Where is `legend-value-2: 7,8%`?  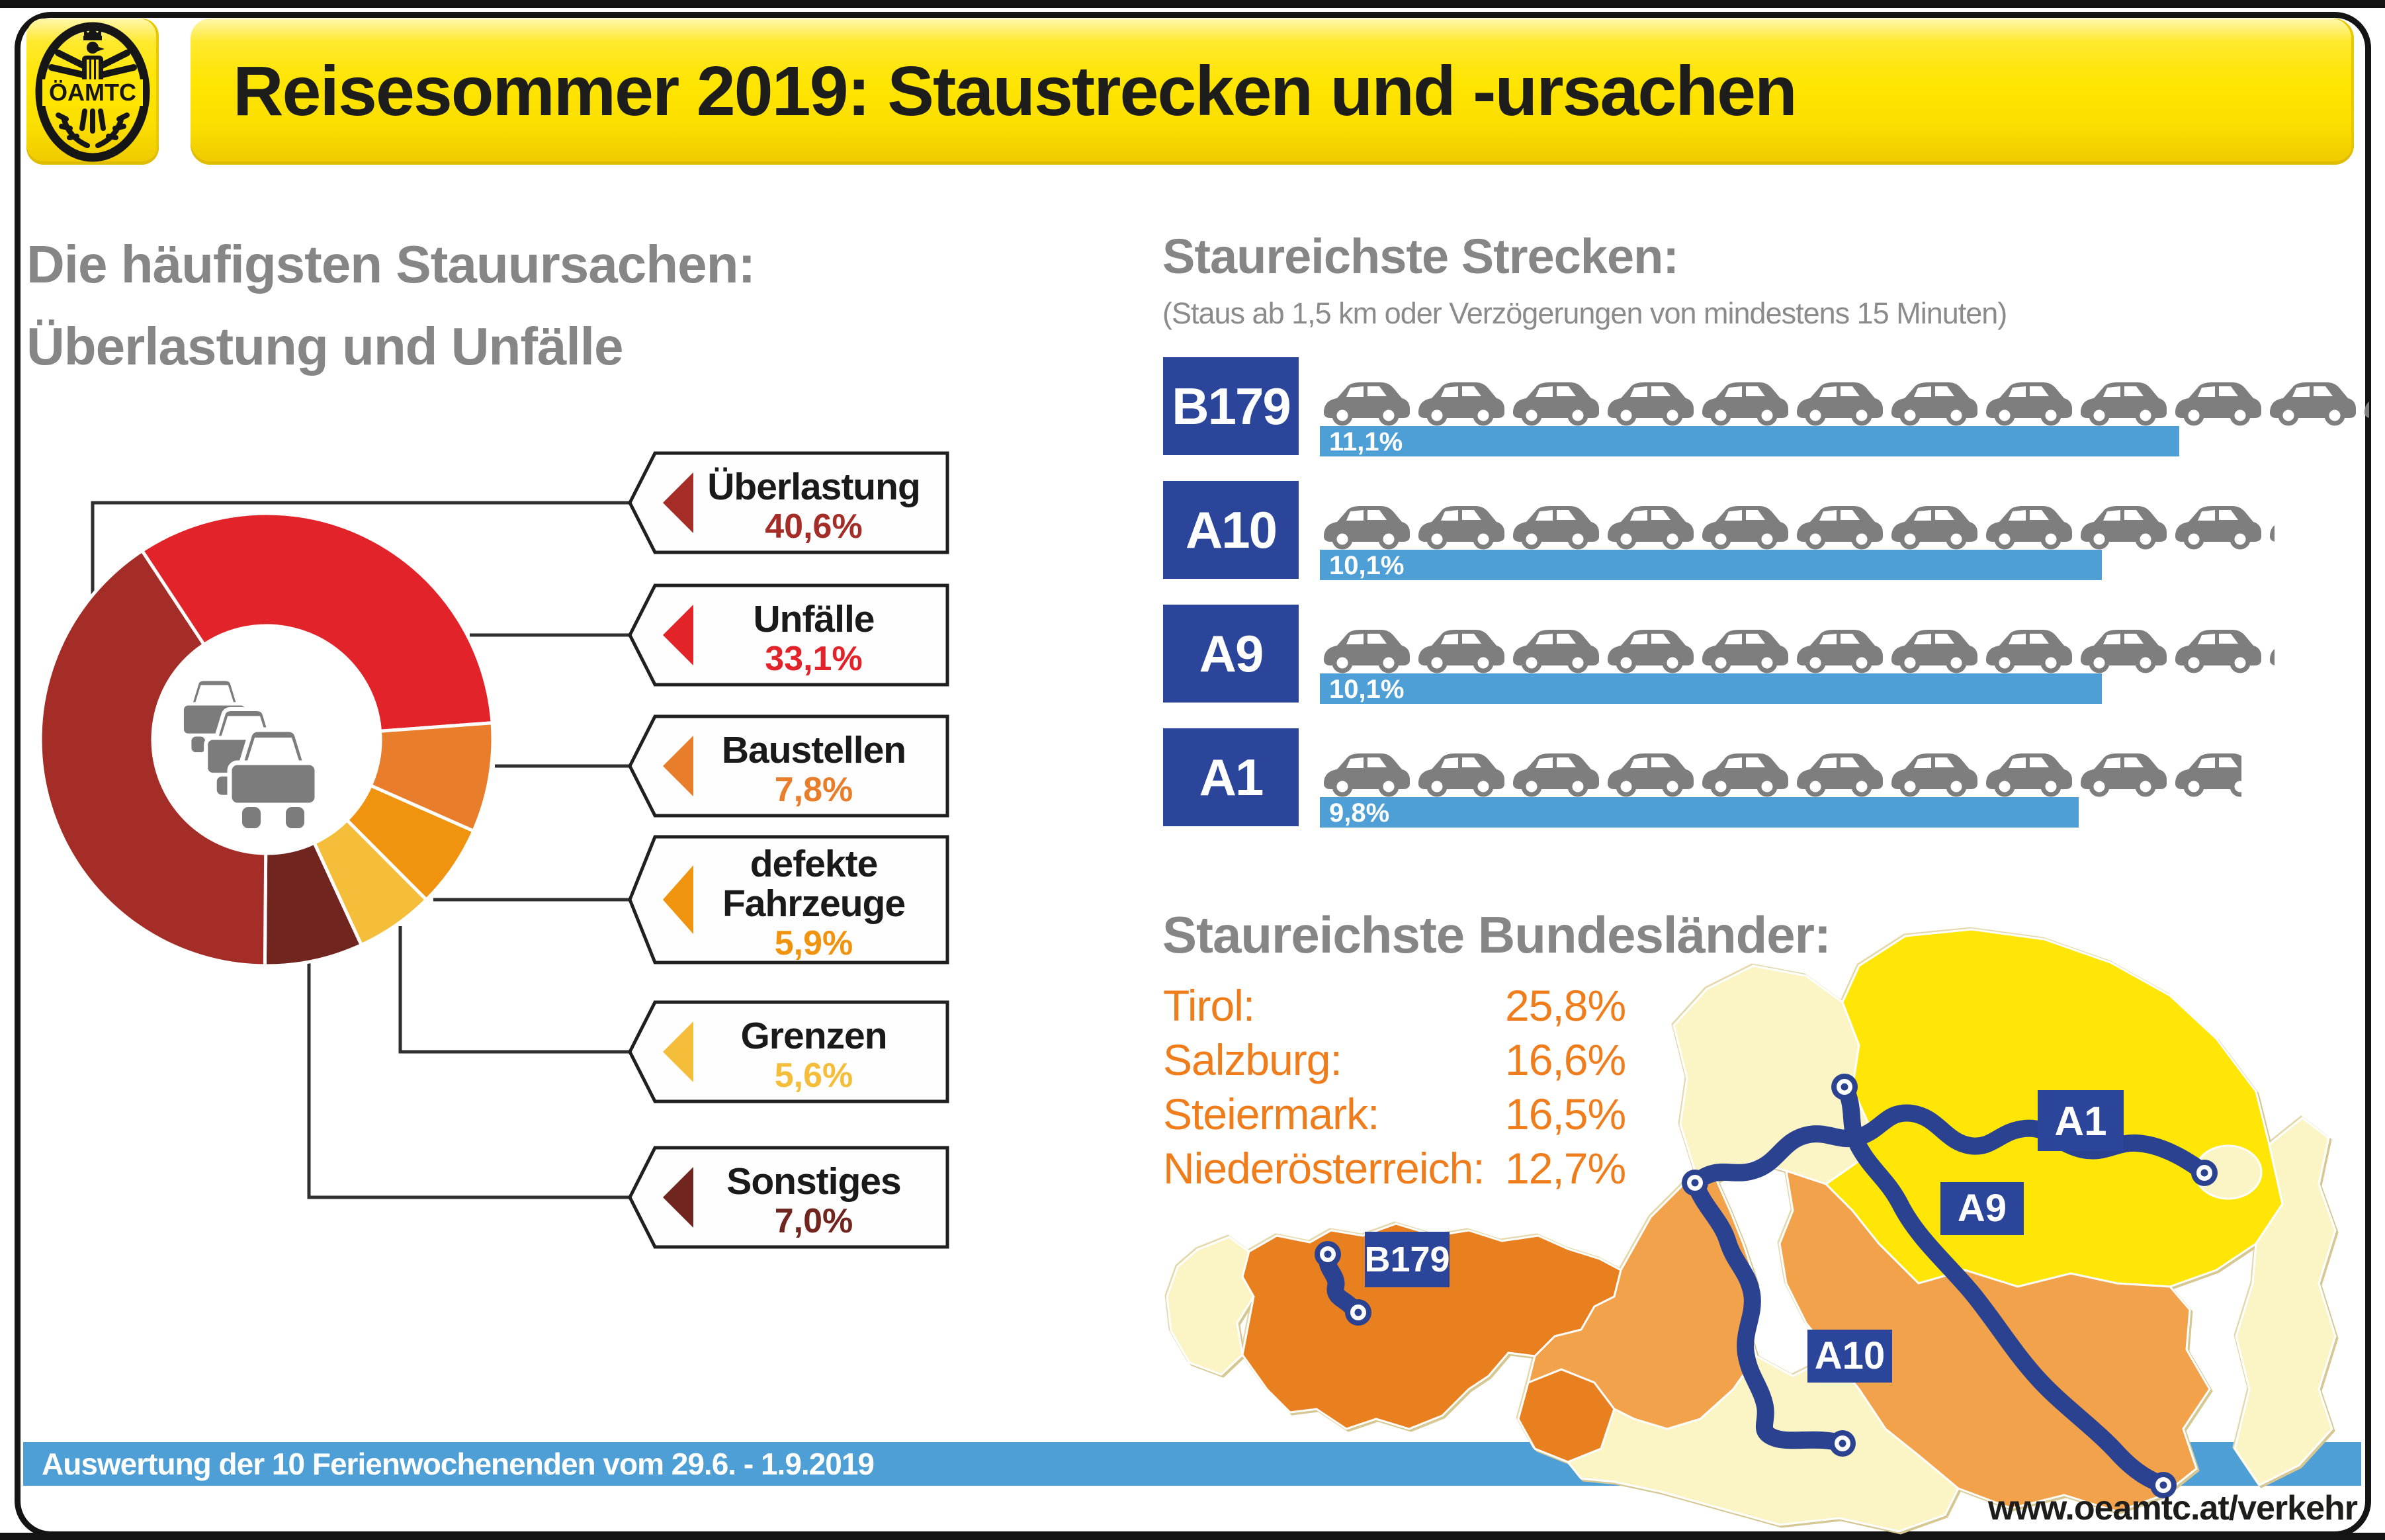 legend-value-2: 7,8% is located at coordinates (814, 790).